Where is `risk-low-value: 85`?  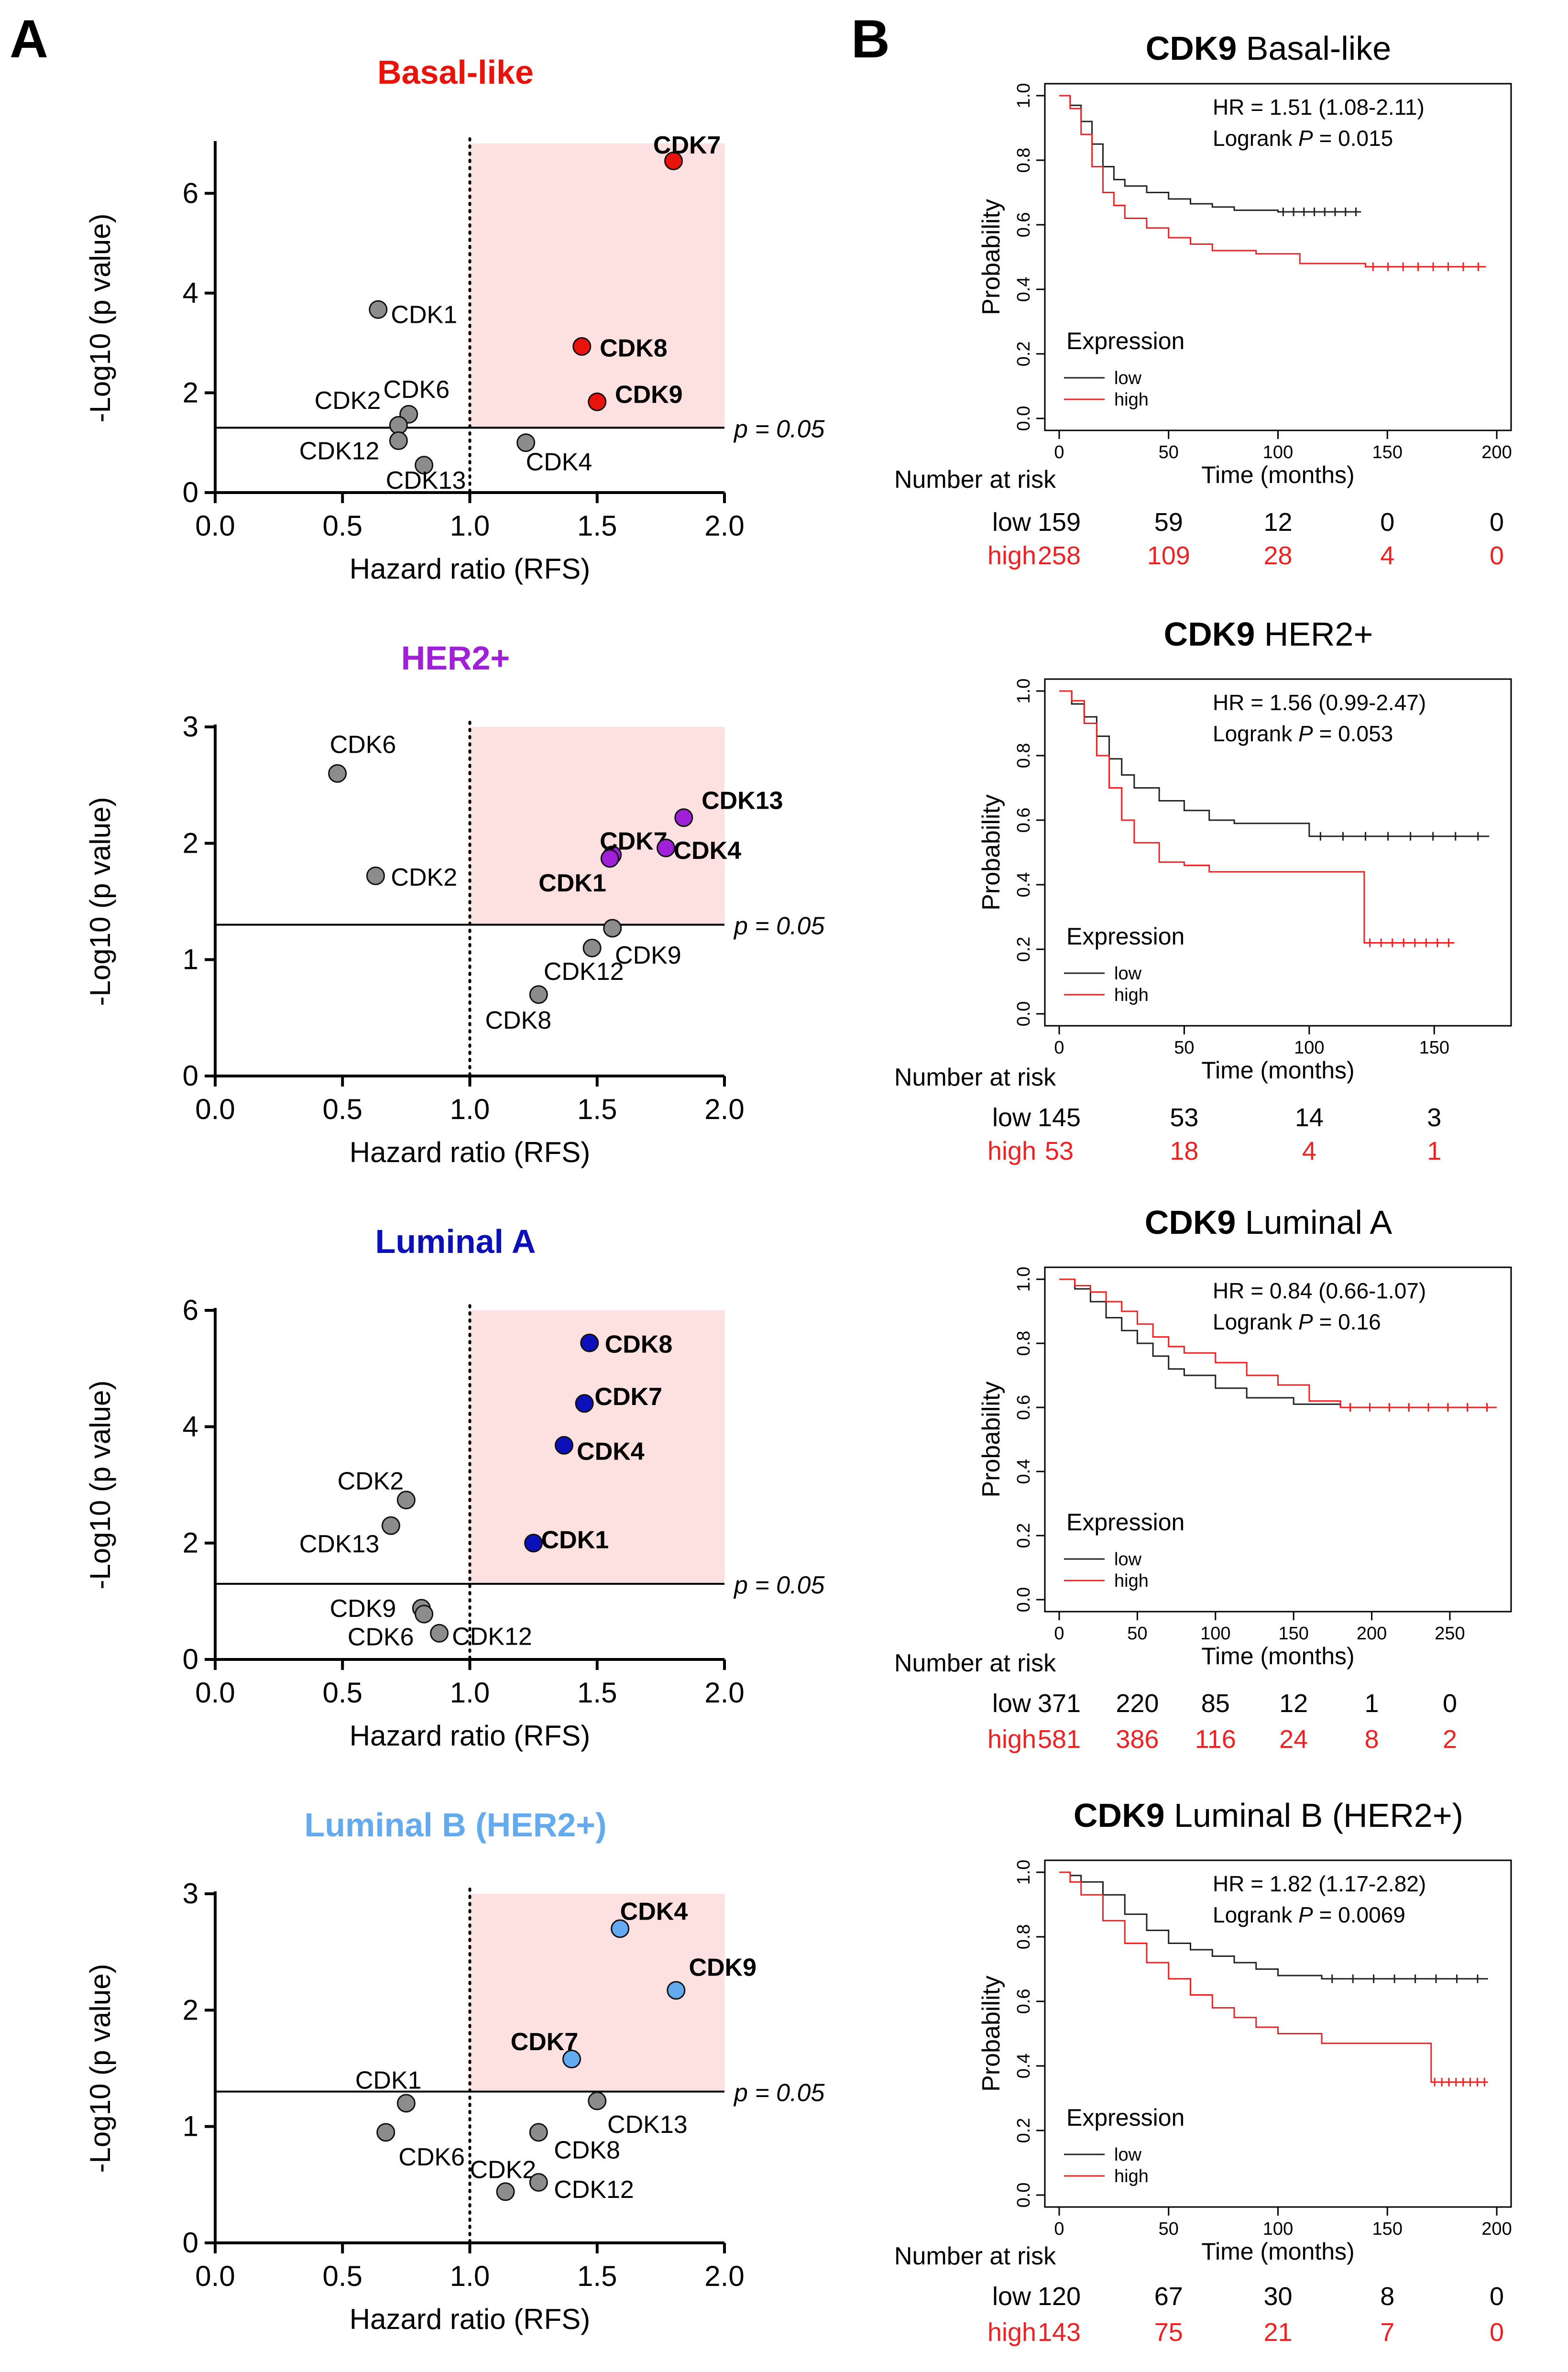 risk-low-value: 85 is located at coordinates (1215, 1703).